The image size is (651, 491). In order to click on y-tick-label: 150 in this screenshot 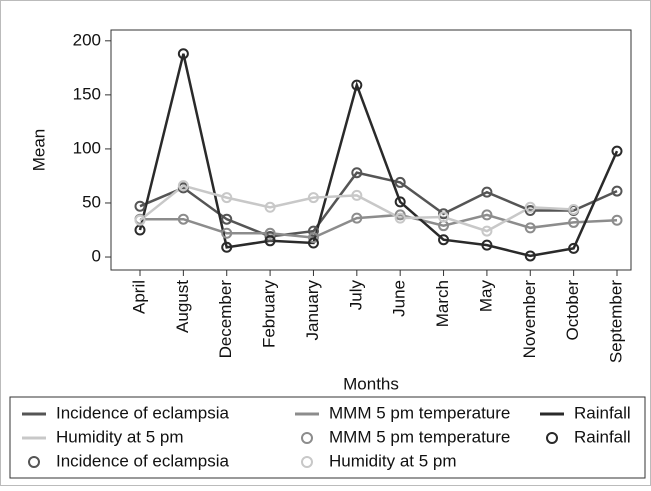, I will do `click(87, 93)`.